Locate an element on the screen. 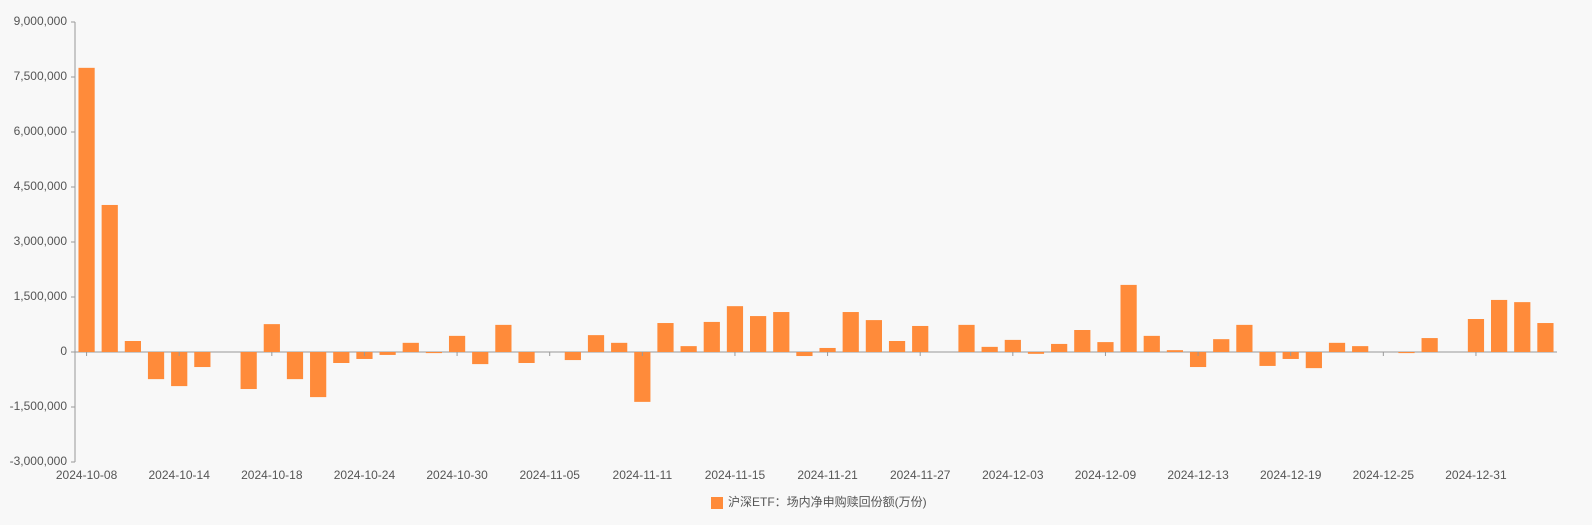 This screenshot has width=1592, height=525. legend-label: 沪深ETF：场内净申购赎回份额(万份) is located at coordinates (827, 501).